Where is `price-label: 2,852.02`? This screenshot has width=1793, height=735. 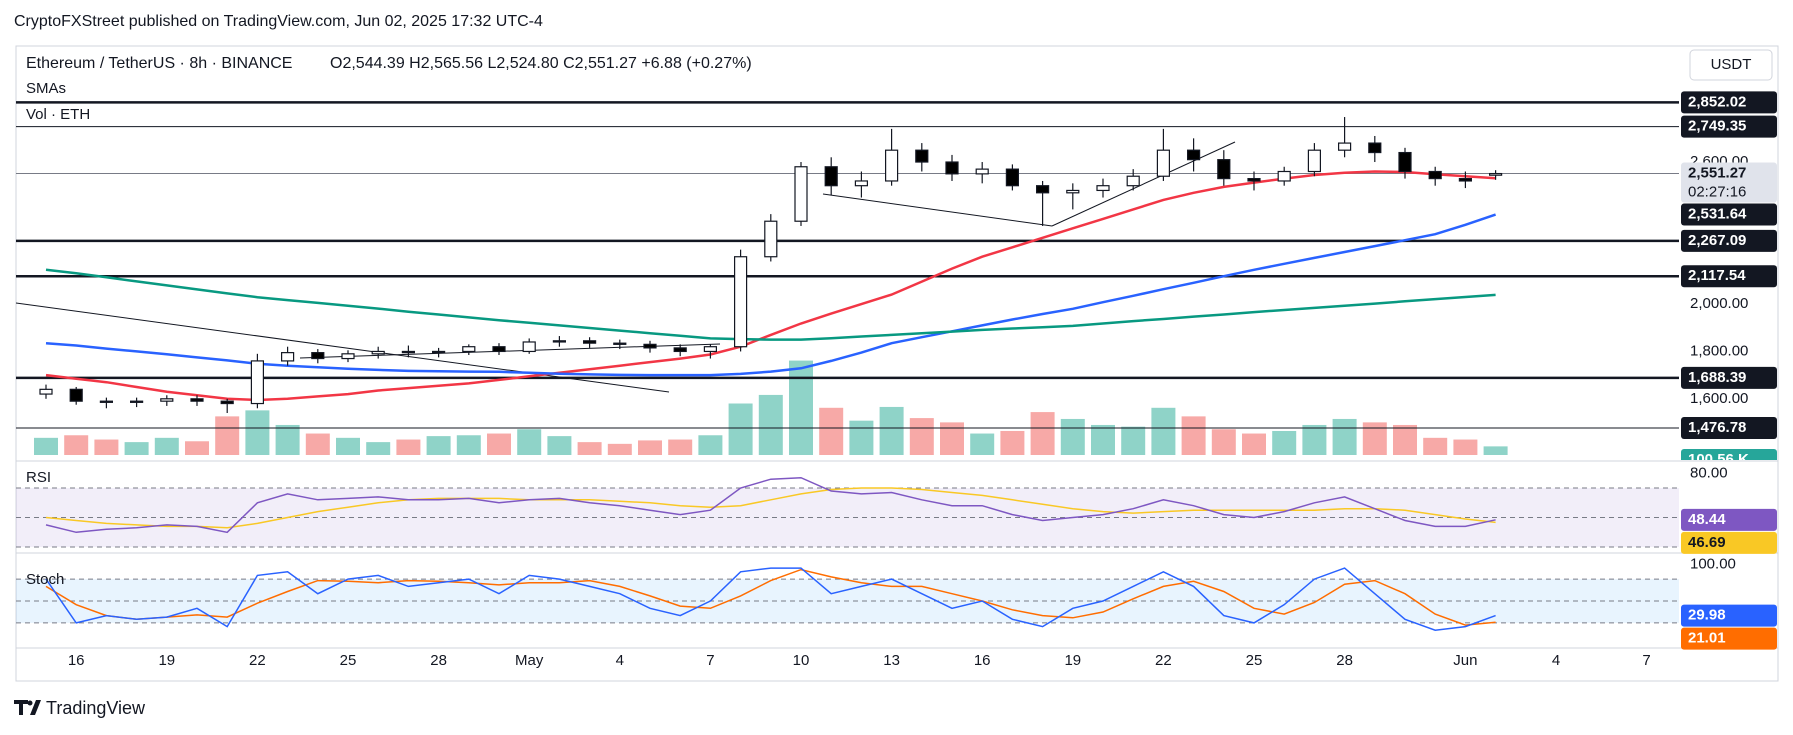
price-label: 2,852.02 is located at coordinates (1729, 102).